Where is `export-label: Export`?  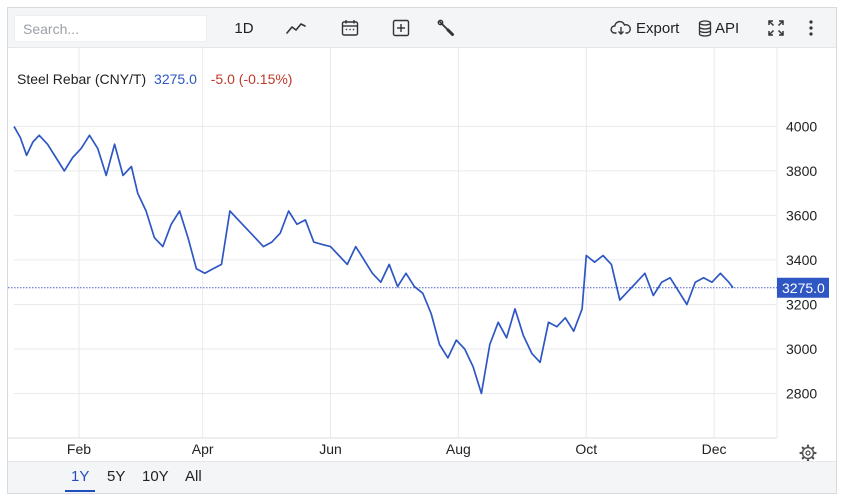
export-label: Export is located at coordinates (658, 28).